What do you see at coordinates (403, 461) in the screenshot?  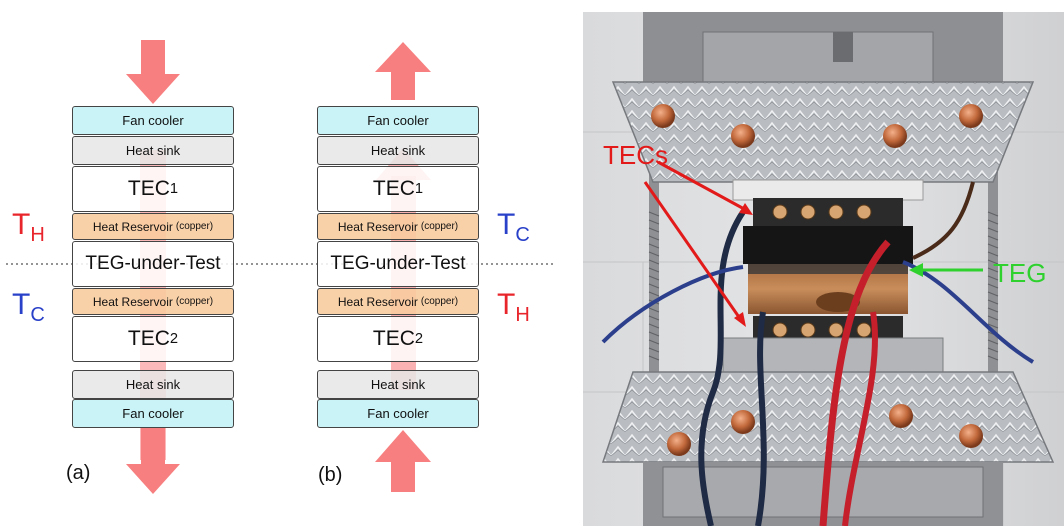 I see `arrow-up-bottom-b` at bounding box center [403, 461].